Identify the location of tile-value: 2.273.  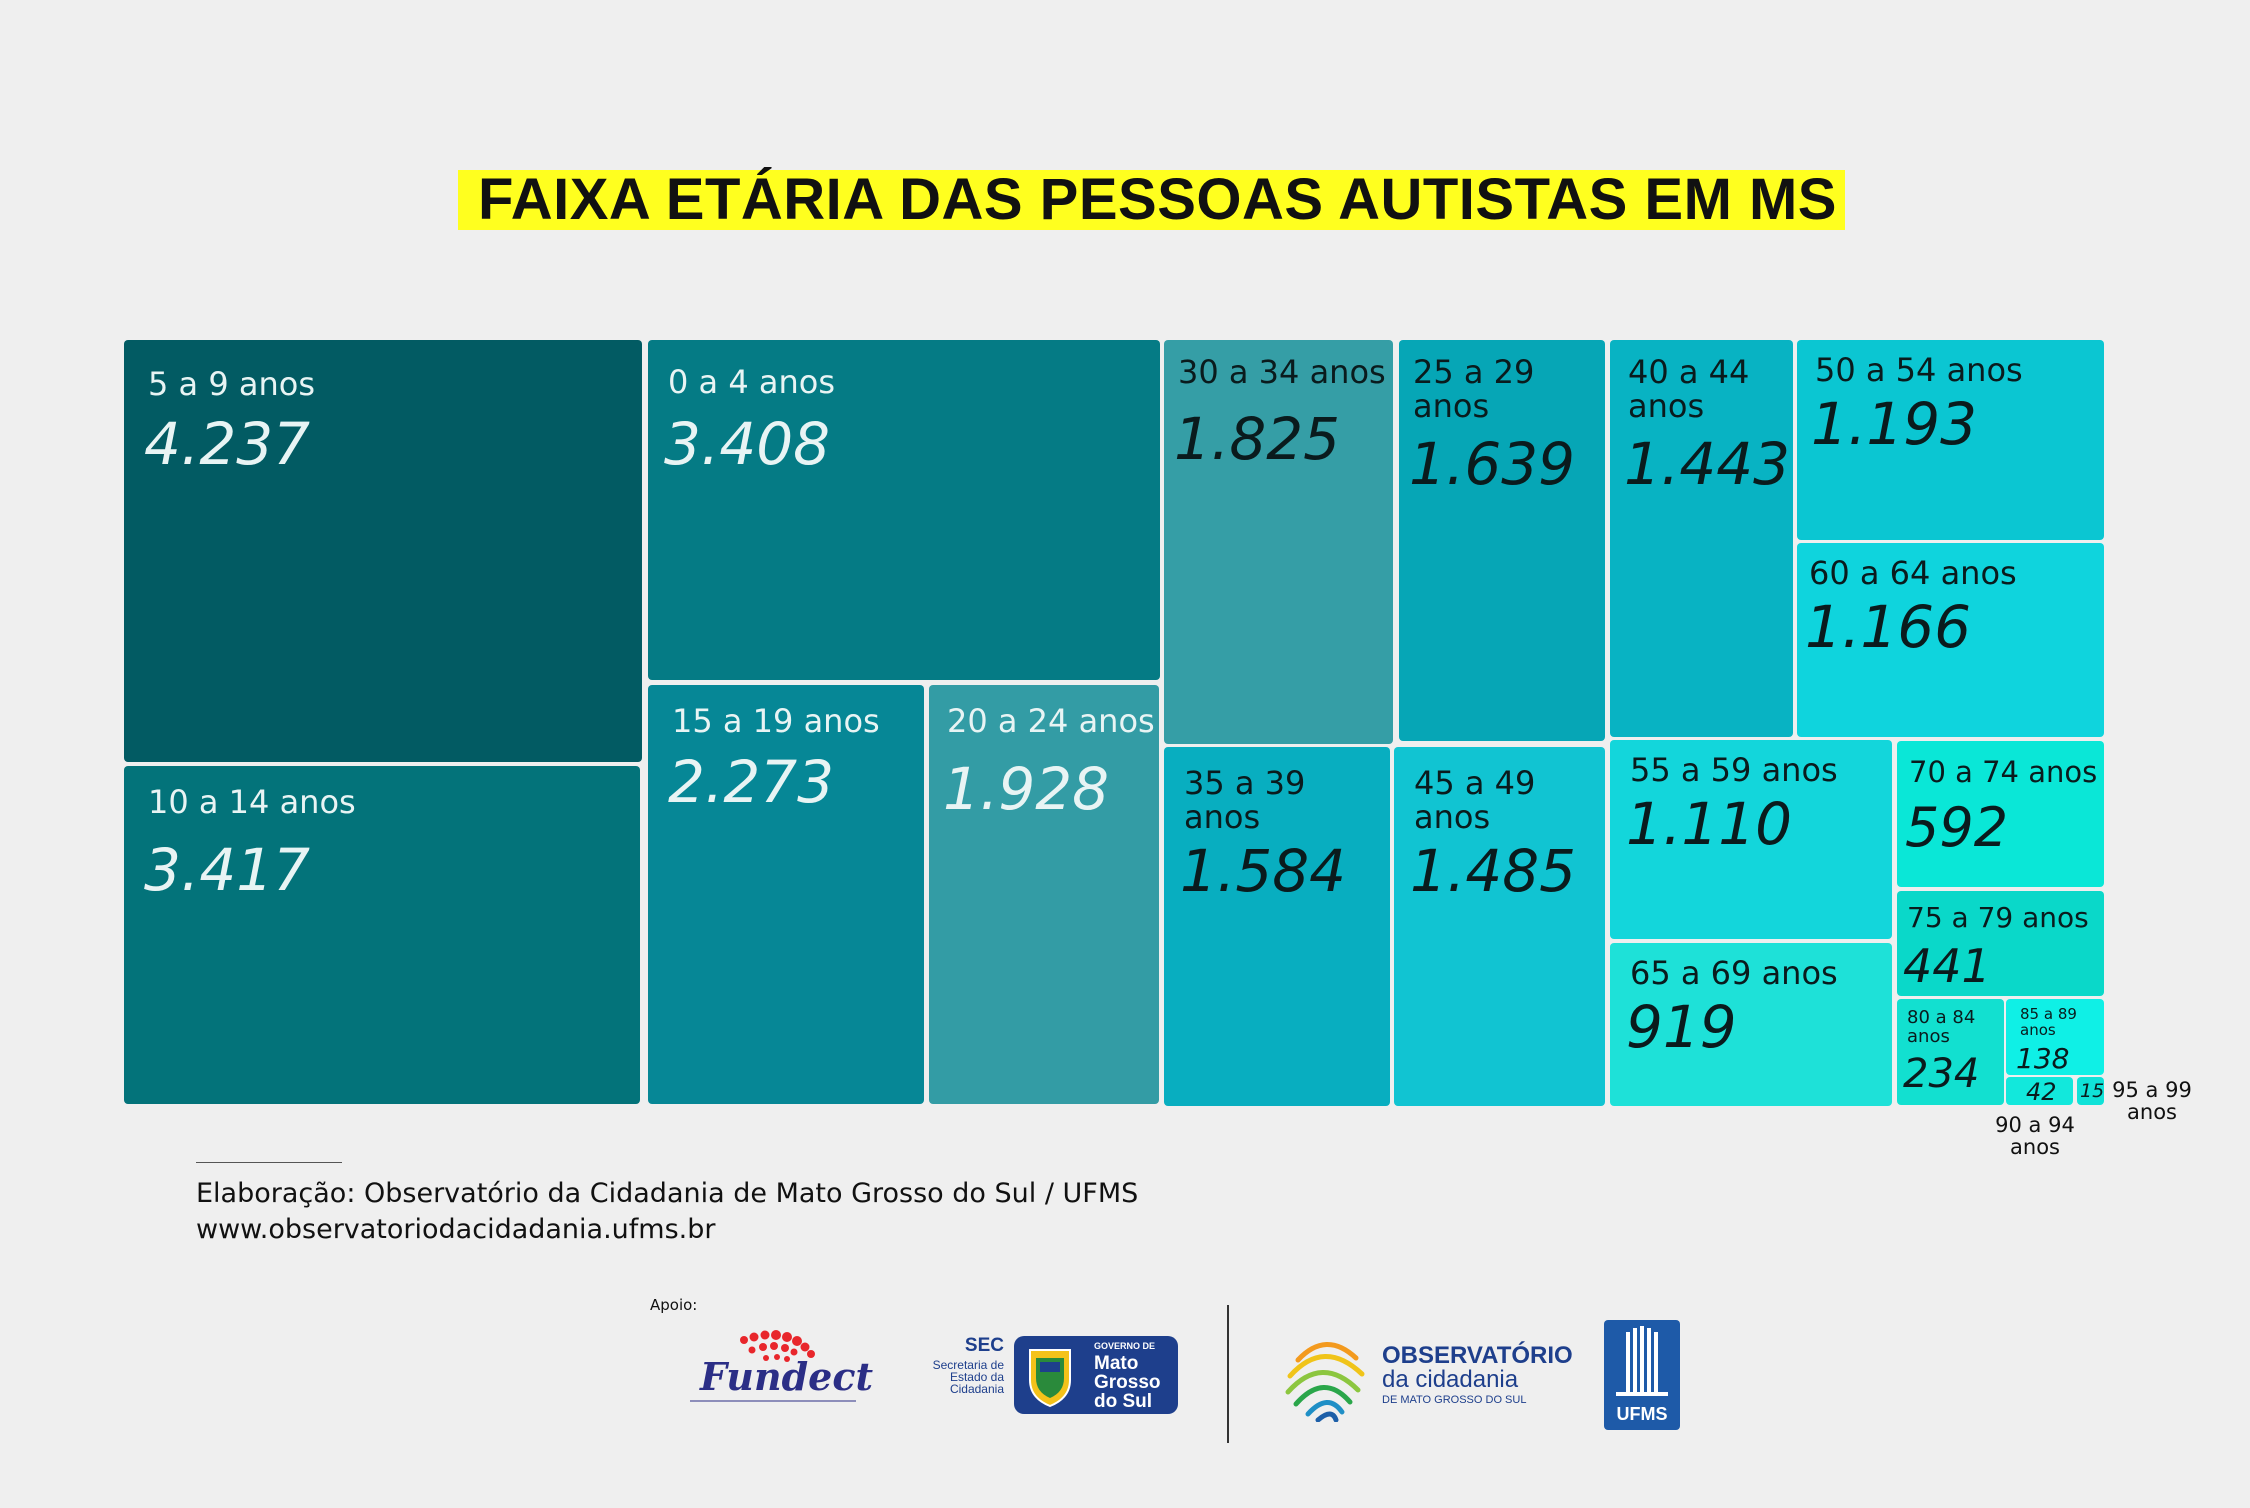
(751, 782).